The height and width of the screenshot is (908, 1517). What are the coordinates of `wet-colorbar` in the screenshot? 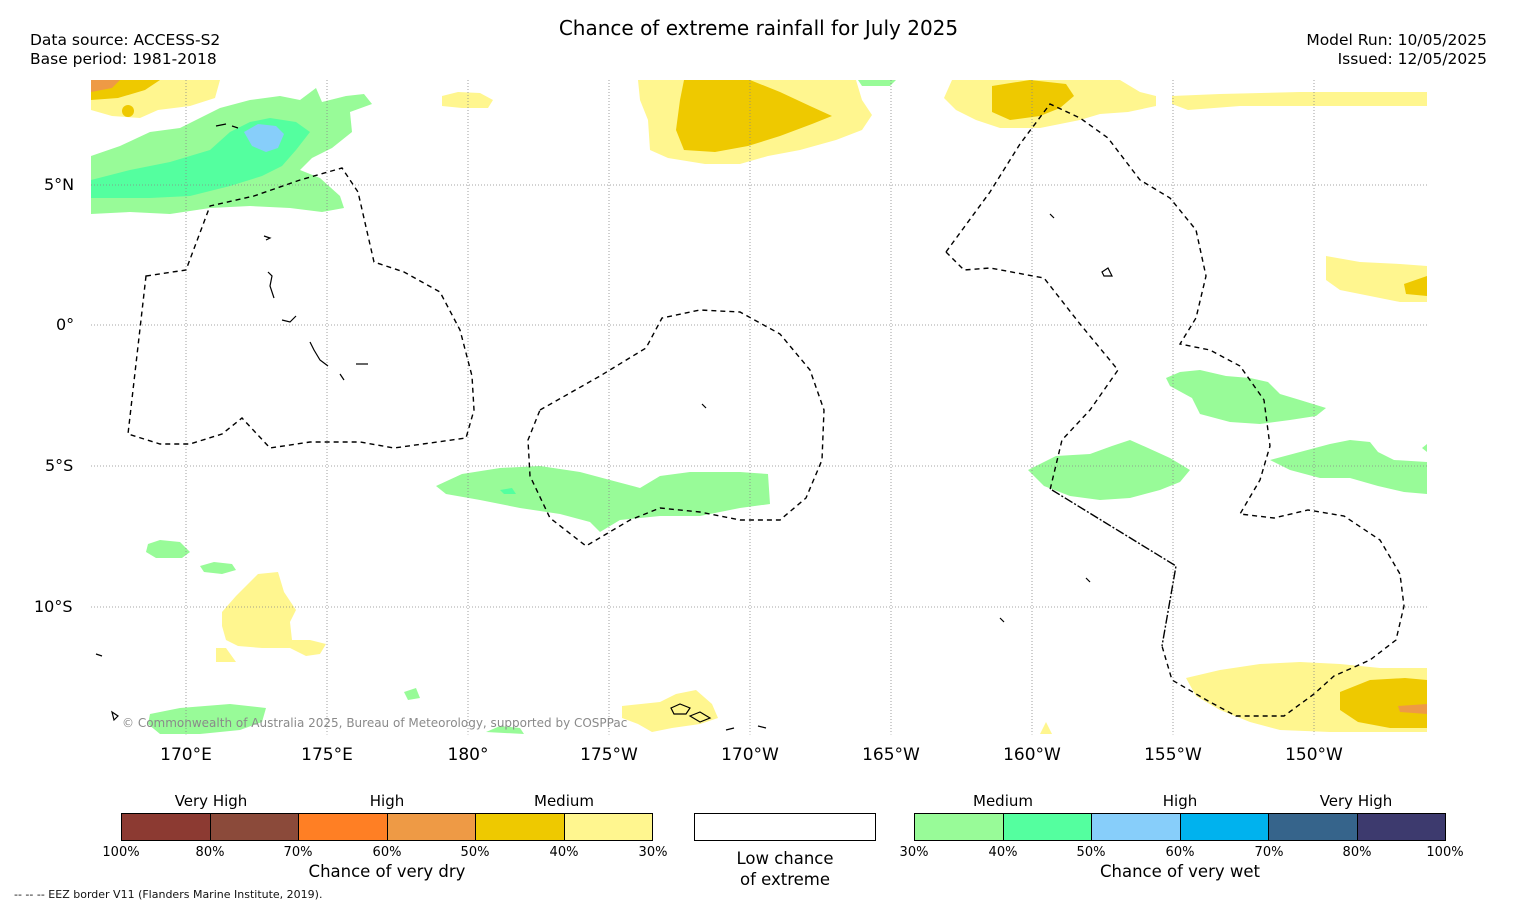 It's located at (1180, 827).